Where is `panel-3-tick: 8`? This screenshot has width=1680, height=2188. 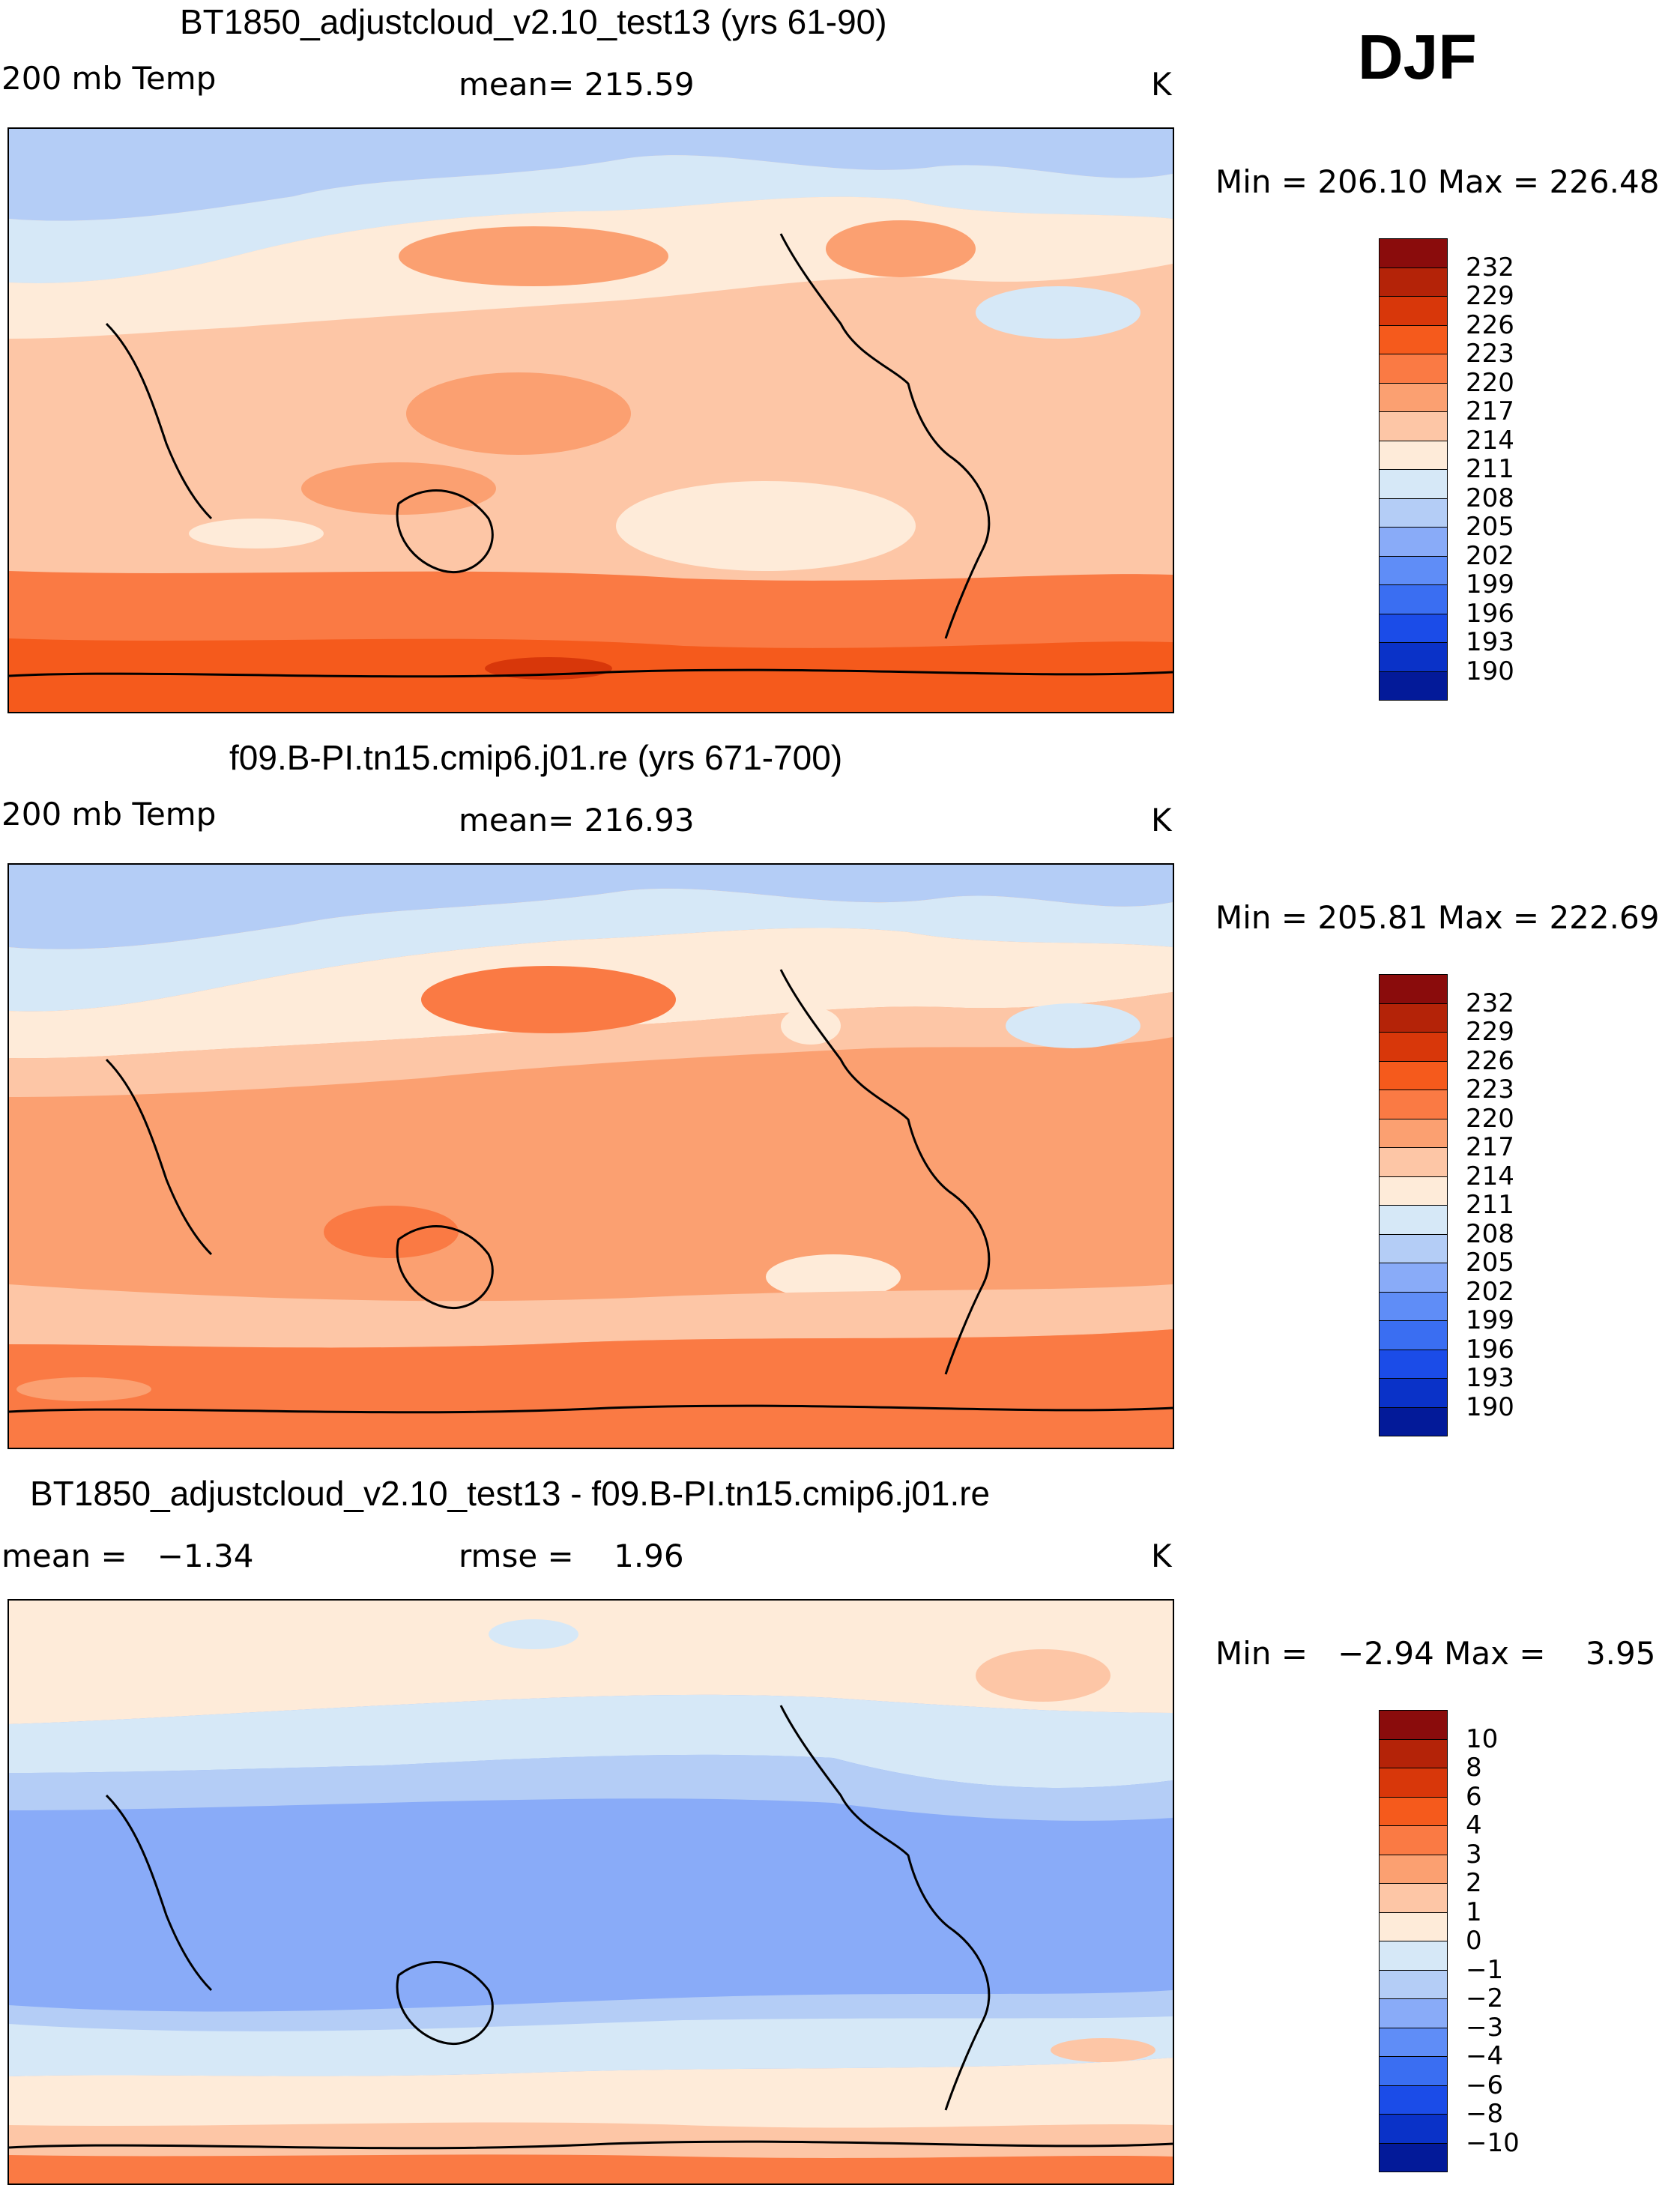
panel-3-tick: 8 is located at coordinates (1474, 1768).